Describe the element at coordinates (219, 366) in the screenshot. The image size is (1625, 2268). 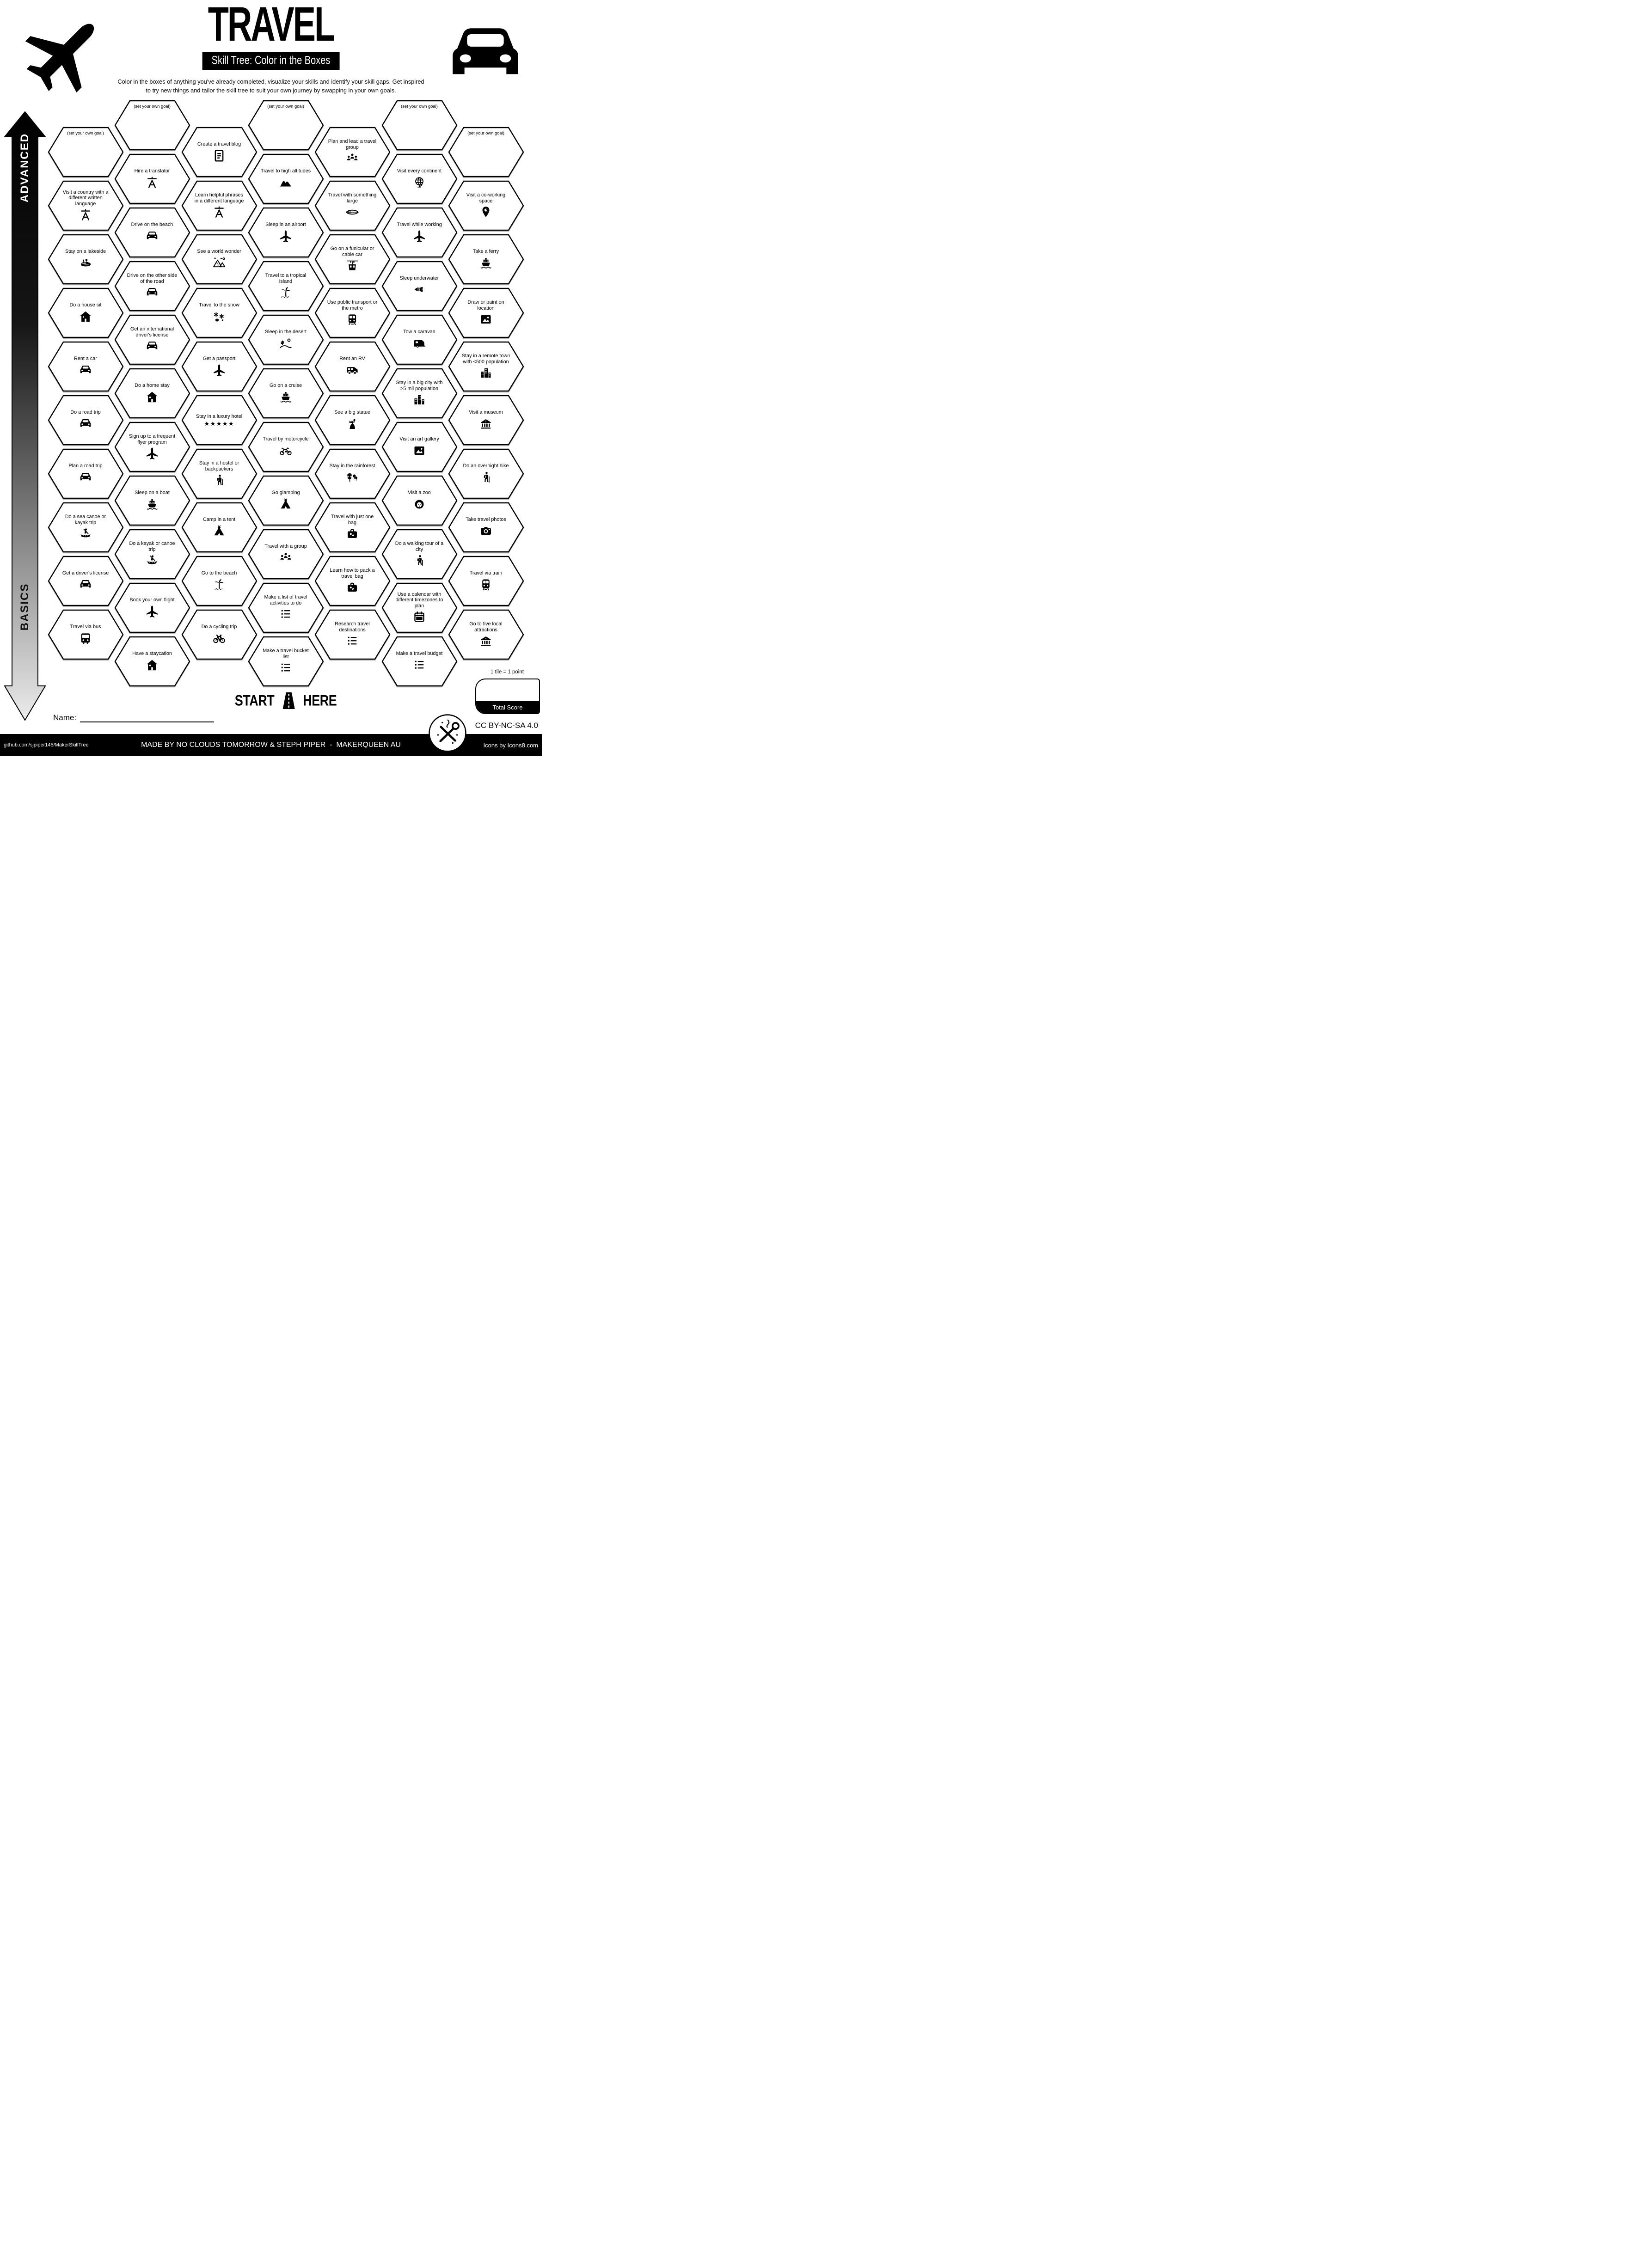
I see `hex-tile: Get a passport` at that location.